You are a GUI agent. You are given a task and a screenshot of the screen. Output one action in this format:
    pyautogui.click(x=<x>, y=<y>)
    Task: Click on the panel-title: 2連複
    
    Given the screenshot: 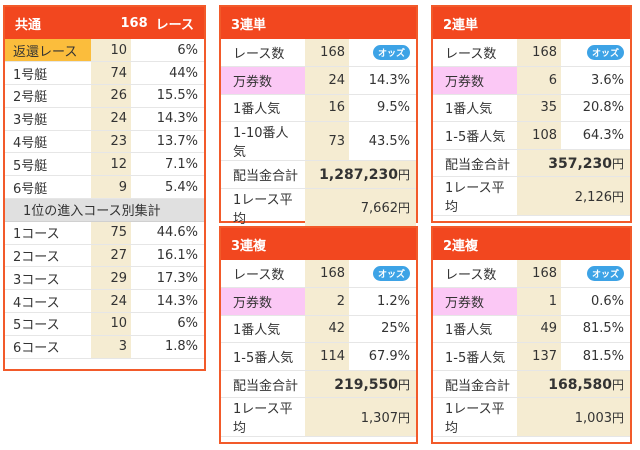 What is the action you would take?
    pyautogui.click(x=461, y=246)
    